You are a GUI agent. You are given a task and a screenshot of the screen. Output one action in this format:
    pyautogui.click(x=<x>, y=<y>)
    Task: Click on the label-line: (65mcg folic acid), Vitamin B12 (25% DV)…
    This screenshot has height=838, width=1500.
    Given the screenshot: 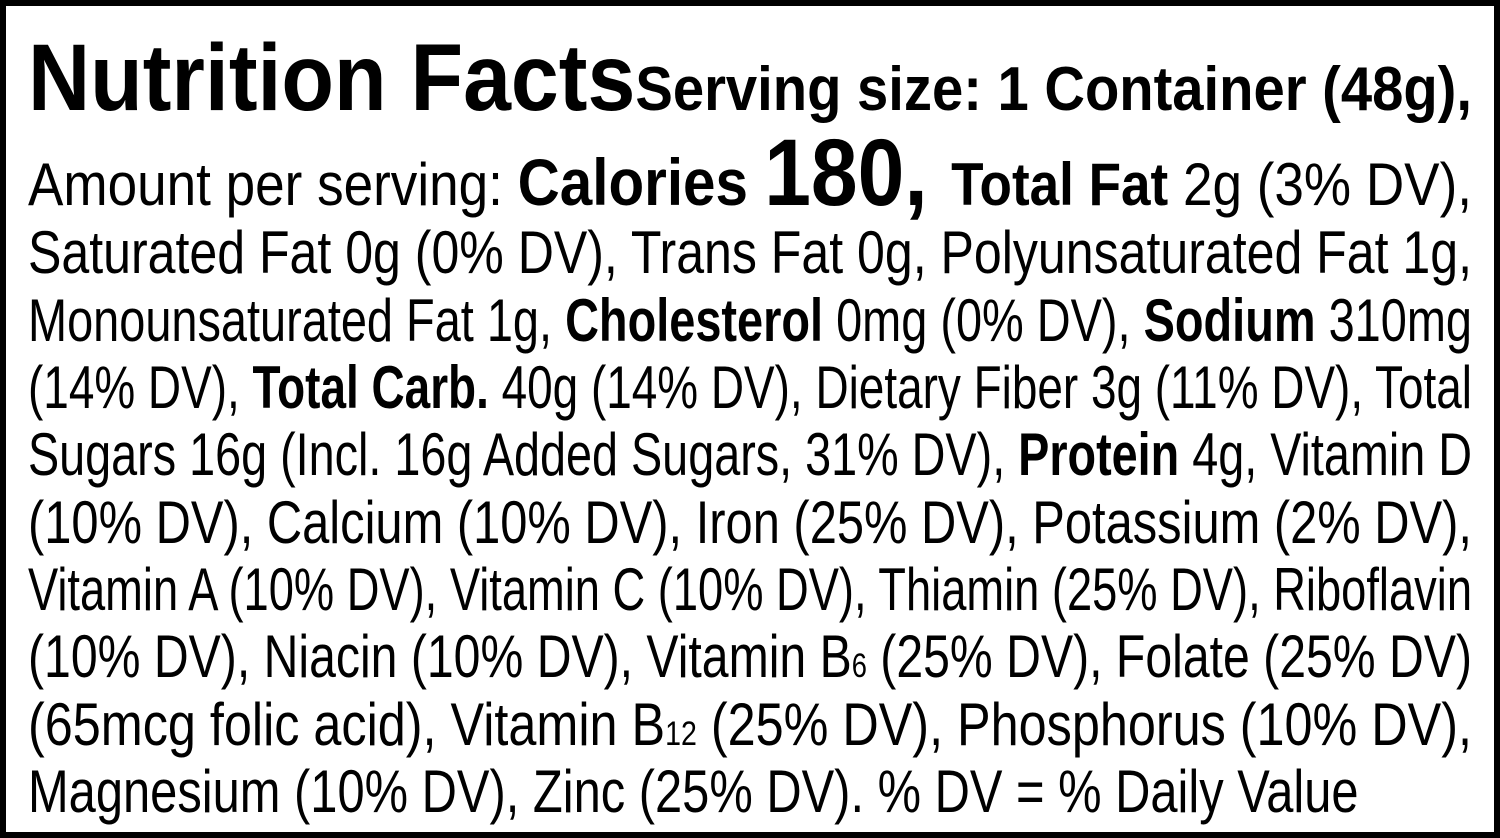 What is the action you would take?
    pyautogui.click(x=750, y=725)
    